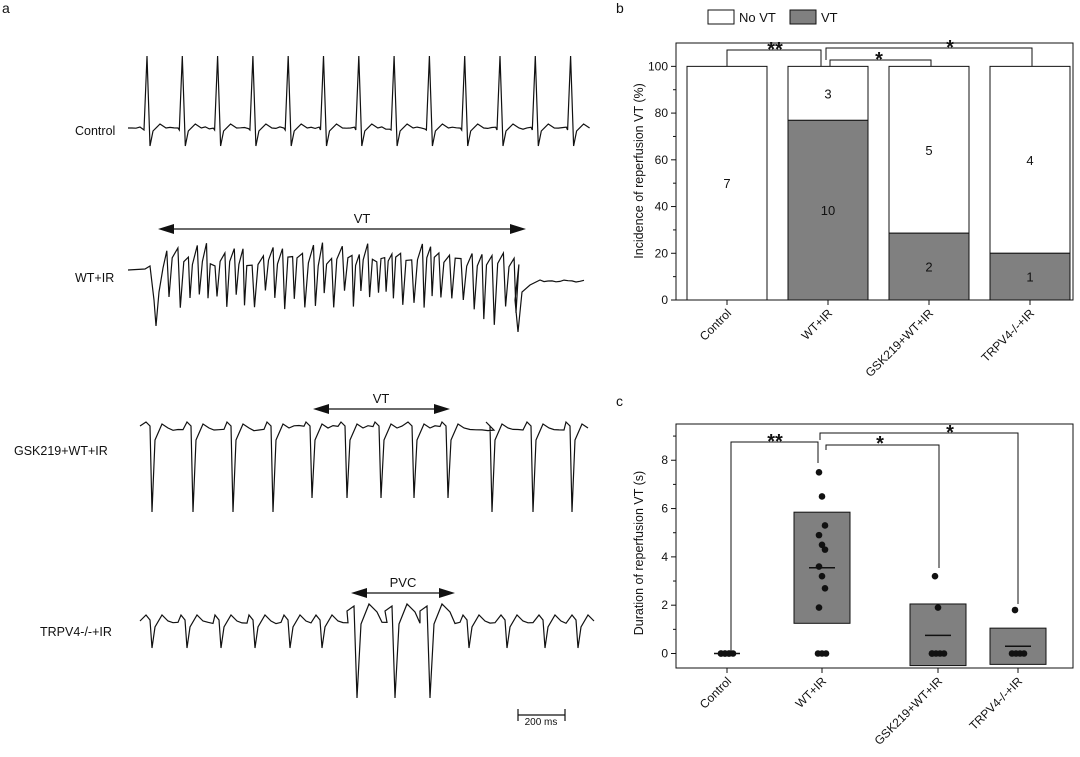 The width and height of the screenshot is (1080, 757). I want to click on panel-b-x-tick-label-gsk219-wt-ir: GSK219+WT+IR, so click(900, 343).